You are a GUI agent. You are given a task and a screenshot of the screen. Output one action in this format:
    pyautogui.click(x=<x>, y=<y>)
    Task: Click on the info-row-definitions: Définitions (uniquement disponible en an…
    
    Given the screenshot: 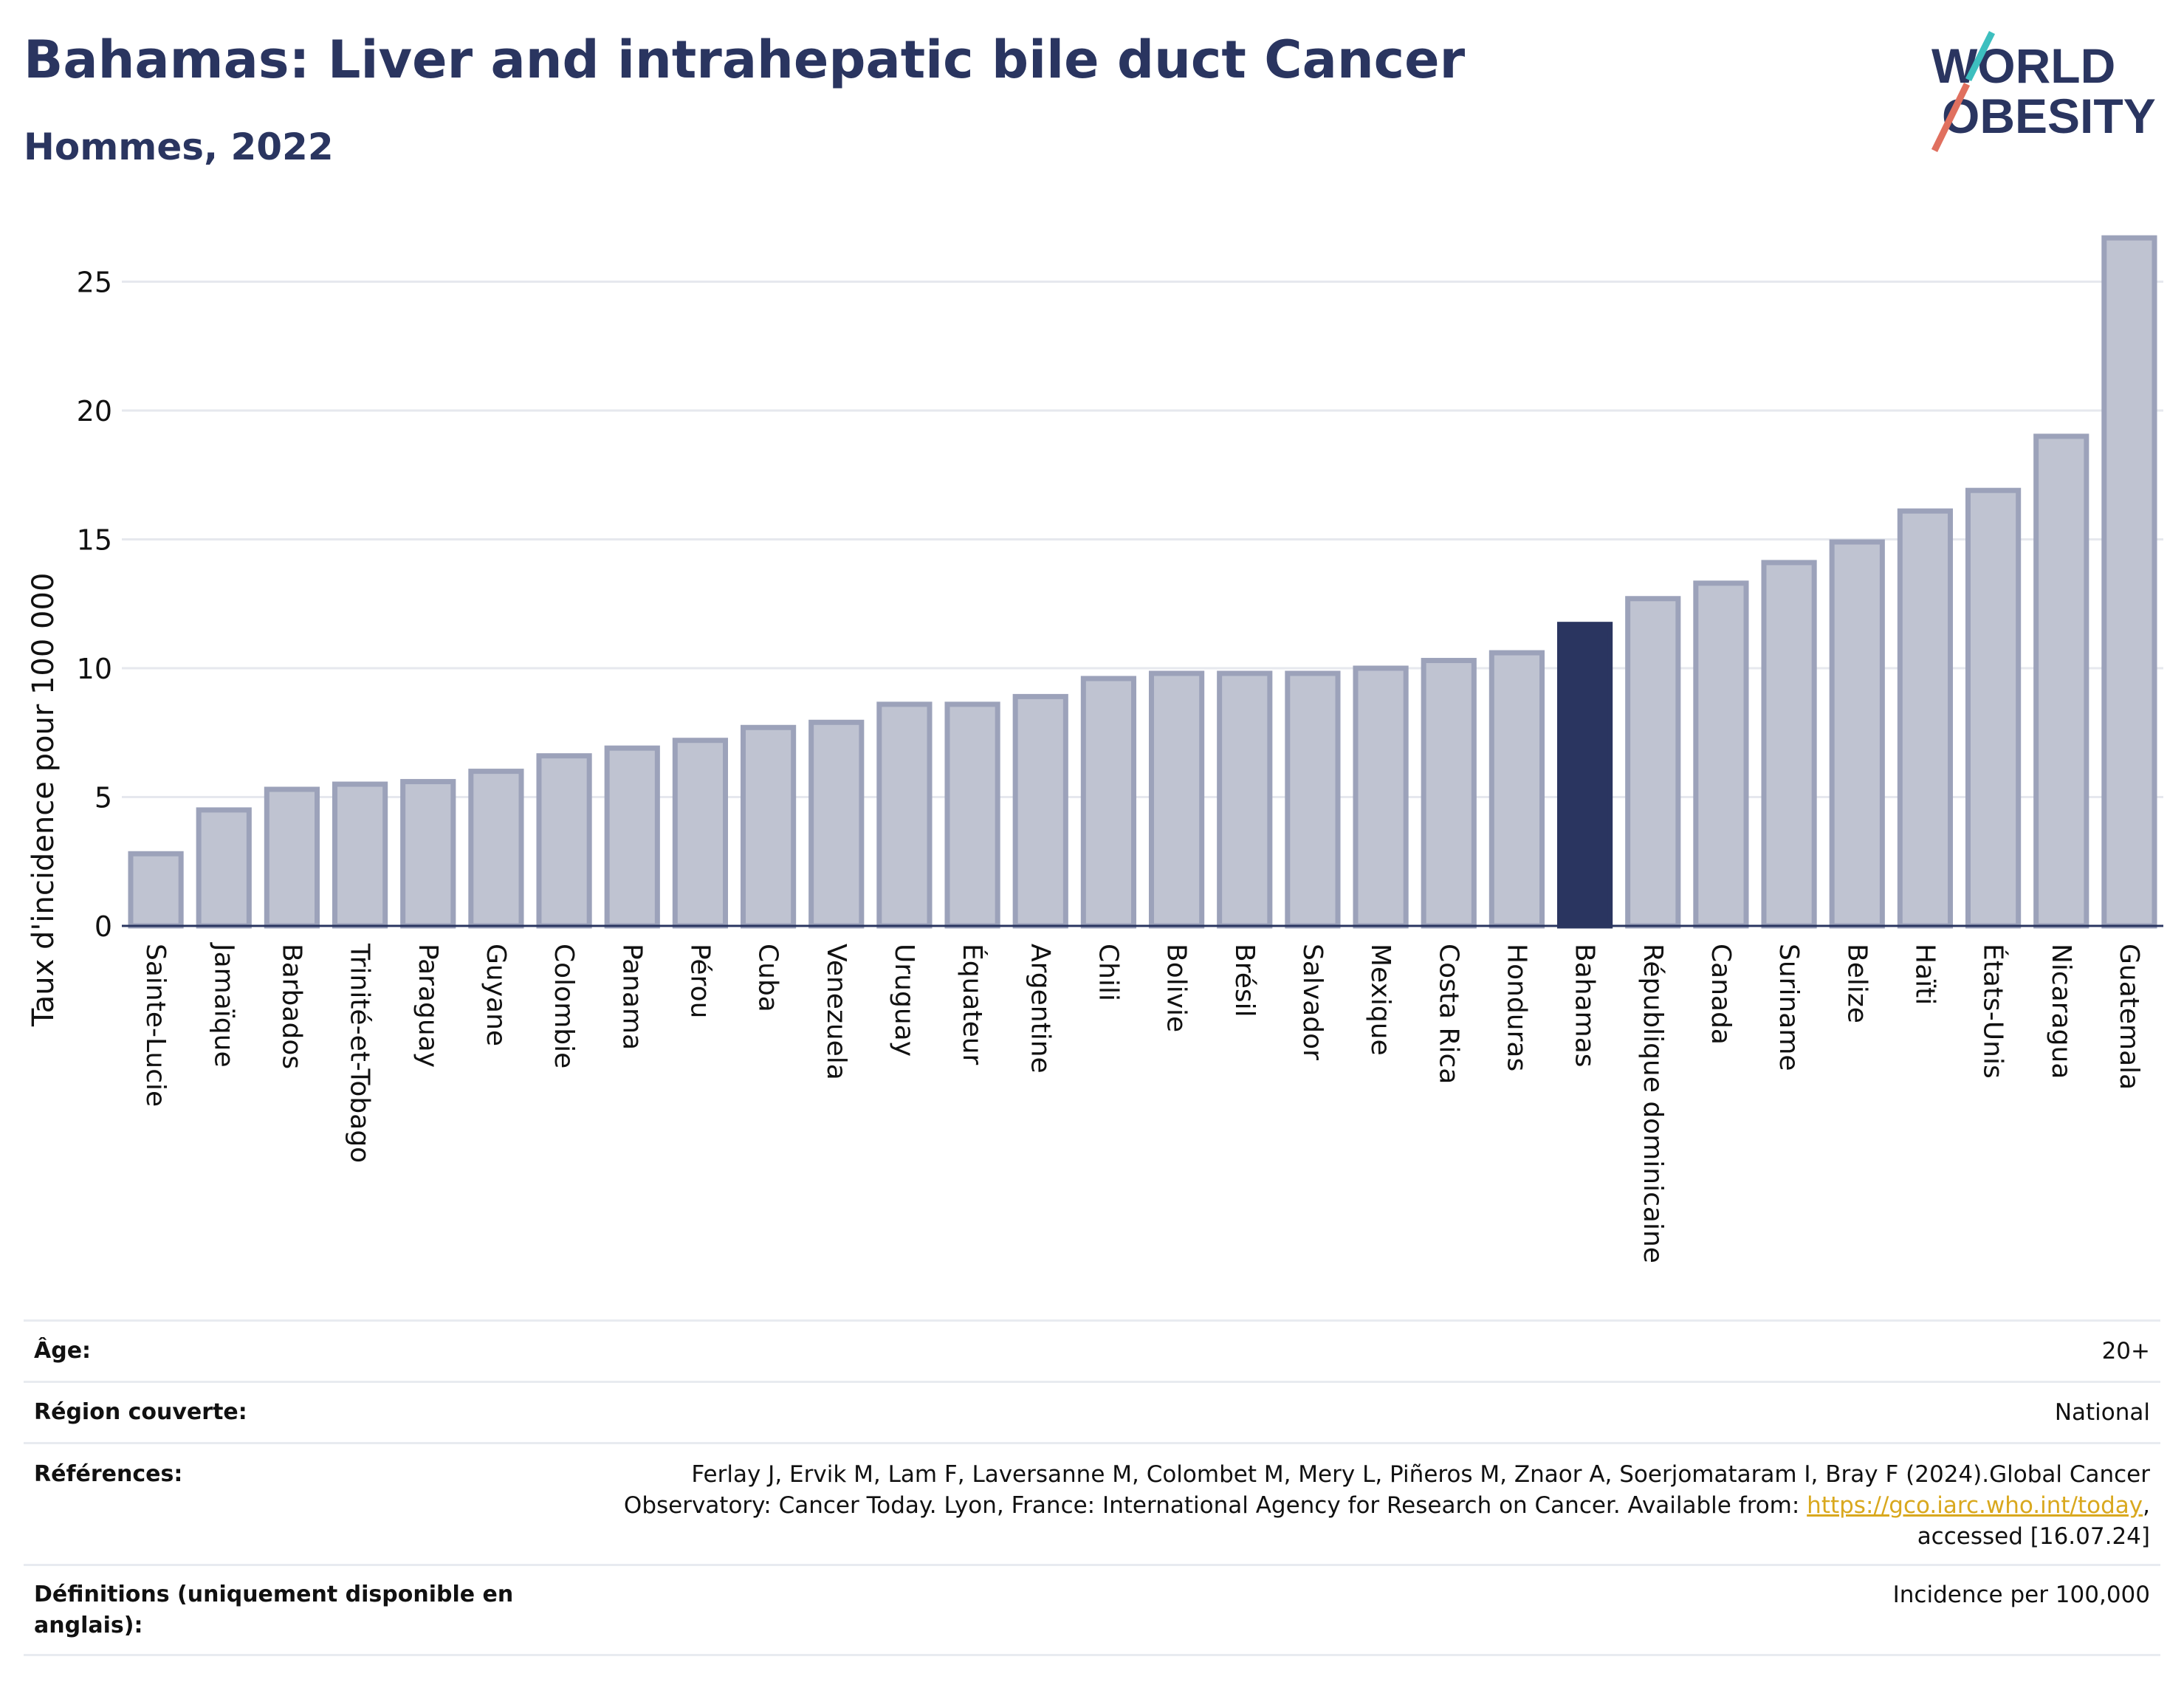 What is the action you would take?
    pyautogui.click(x=1092, y=1610)
    